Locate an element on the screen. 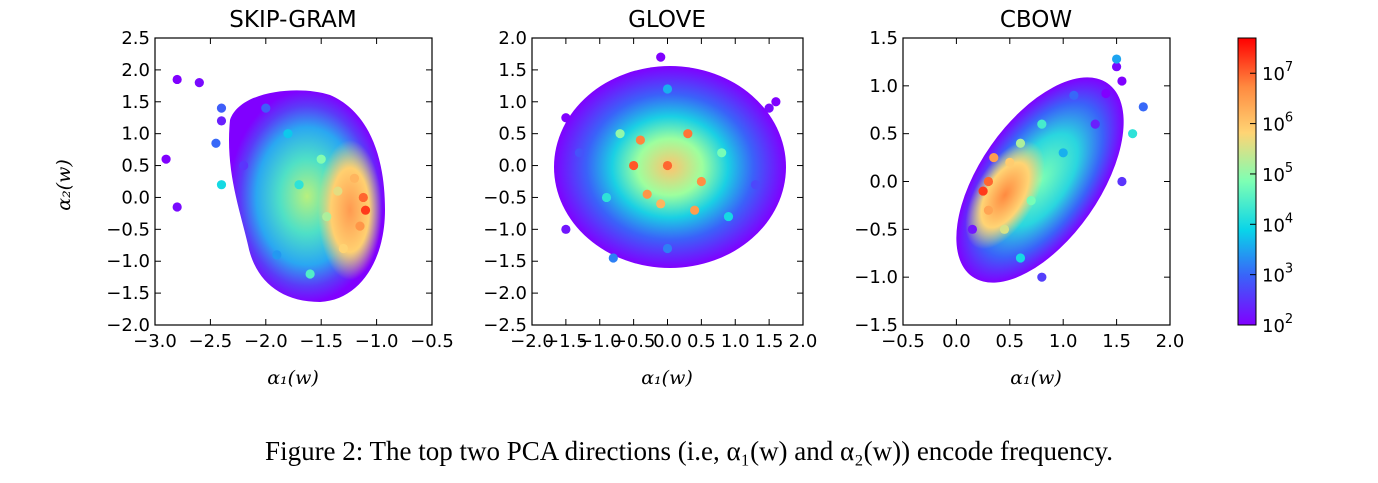 This screenshot has height=483, width=1378. x-axis: −0.5 0.0 0.5 1.0 1.5 2.0 is located at coordinates (1032, 195).